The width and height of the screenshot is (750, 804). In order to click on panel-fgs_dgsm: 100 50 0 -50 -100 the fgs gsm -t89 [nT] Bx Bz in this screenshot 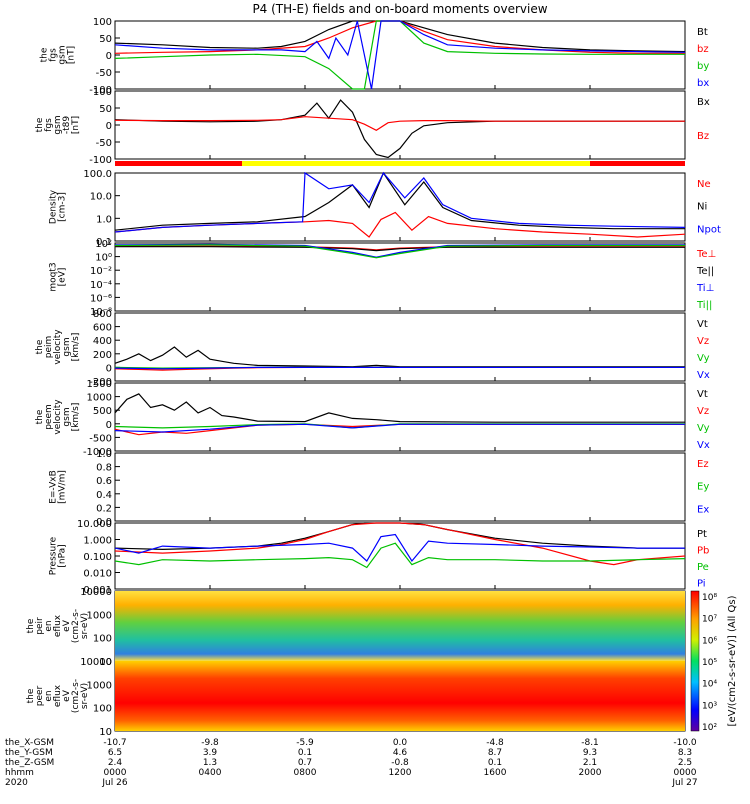, I will do `click(372, 126)`.